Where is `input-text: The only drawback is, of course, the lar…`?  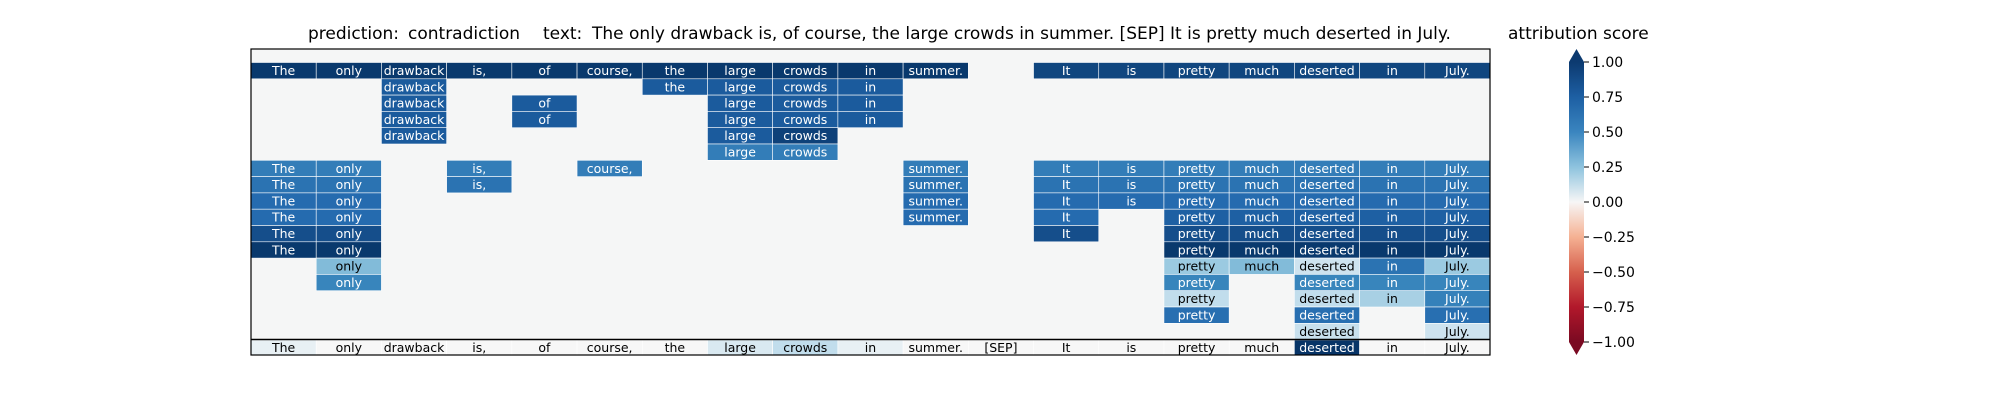 input-text: The only drawback is, of course, the lar… is located at coordinates (1021, 34).